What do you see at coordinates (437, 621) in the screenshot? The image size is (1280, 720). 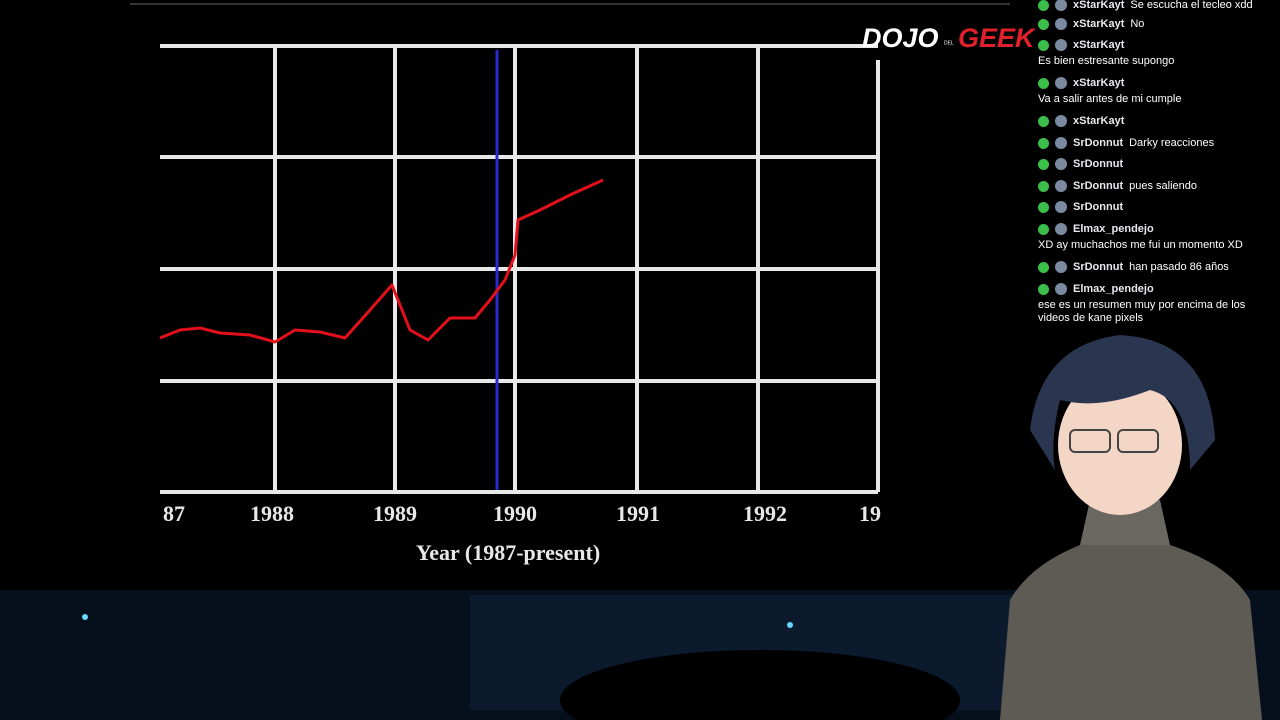 I see `scene-lights` at bounding box center [437, 621].